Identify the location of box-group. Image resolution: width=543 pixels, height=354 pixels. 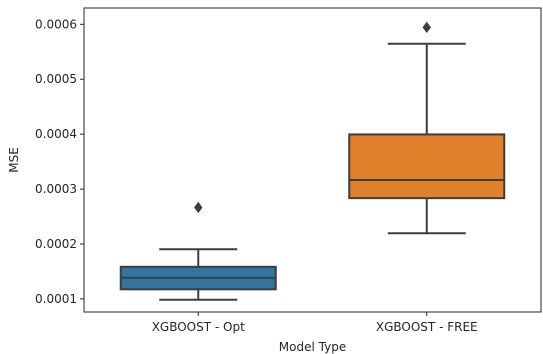
(198, 251).